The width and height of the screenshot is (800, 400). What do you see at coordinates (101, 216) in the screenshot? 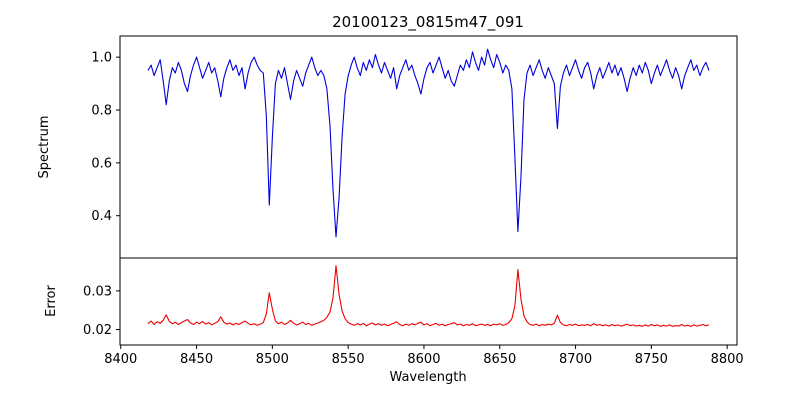
I see `y-tick-label: 0.4` at bounding box center [101, 216].